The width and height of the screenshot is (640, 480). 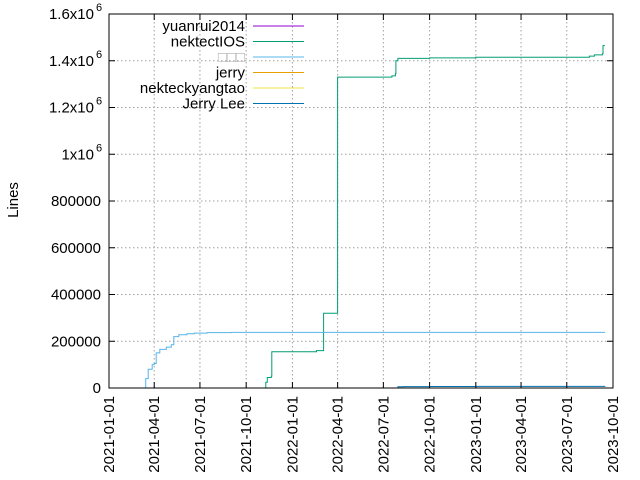 What do you see at coordinates (76, 248) in the screenshot?
I see `y-tick-label: 600000` at bounding box center [76, 248].